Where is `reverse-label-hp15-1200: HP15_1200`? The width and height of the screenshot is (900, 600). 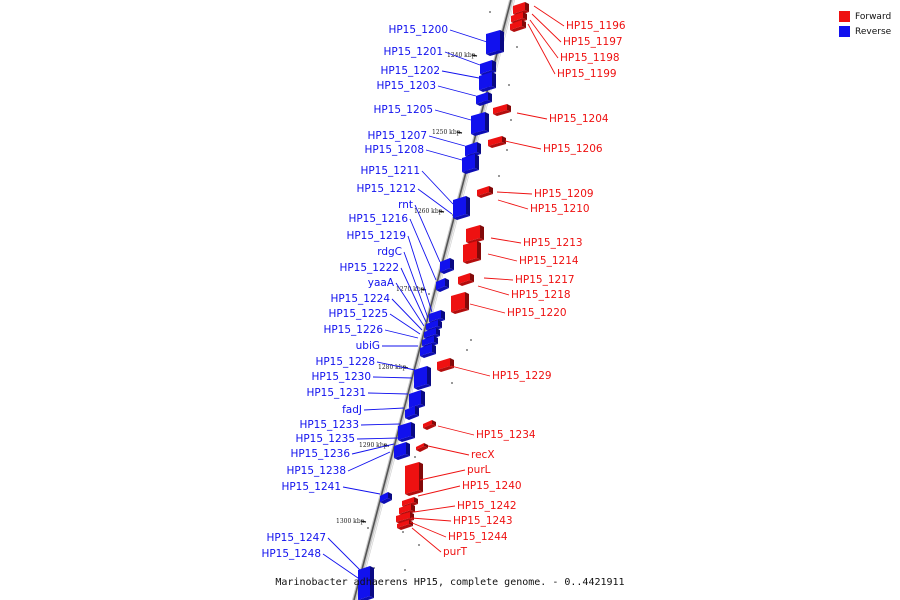
reverse-label-hp15-1200: HP15_1200 is located at coordinates (418, 30).